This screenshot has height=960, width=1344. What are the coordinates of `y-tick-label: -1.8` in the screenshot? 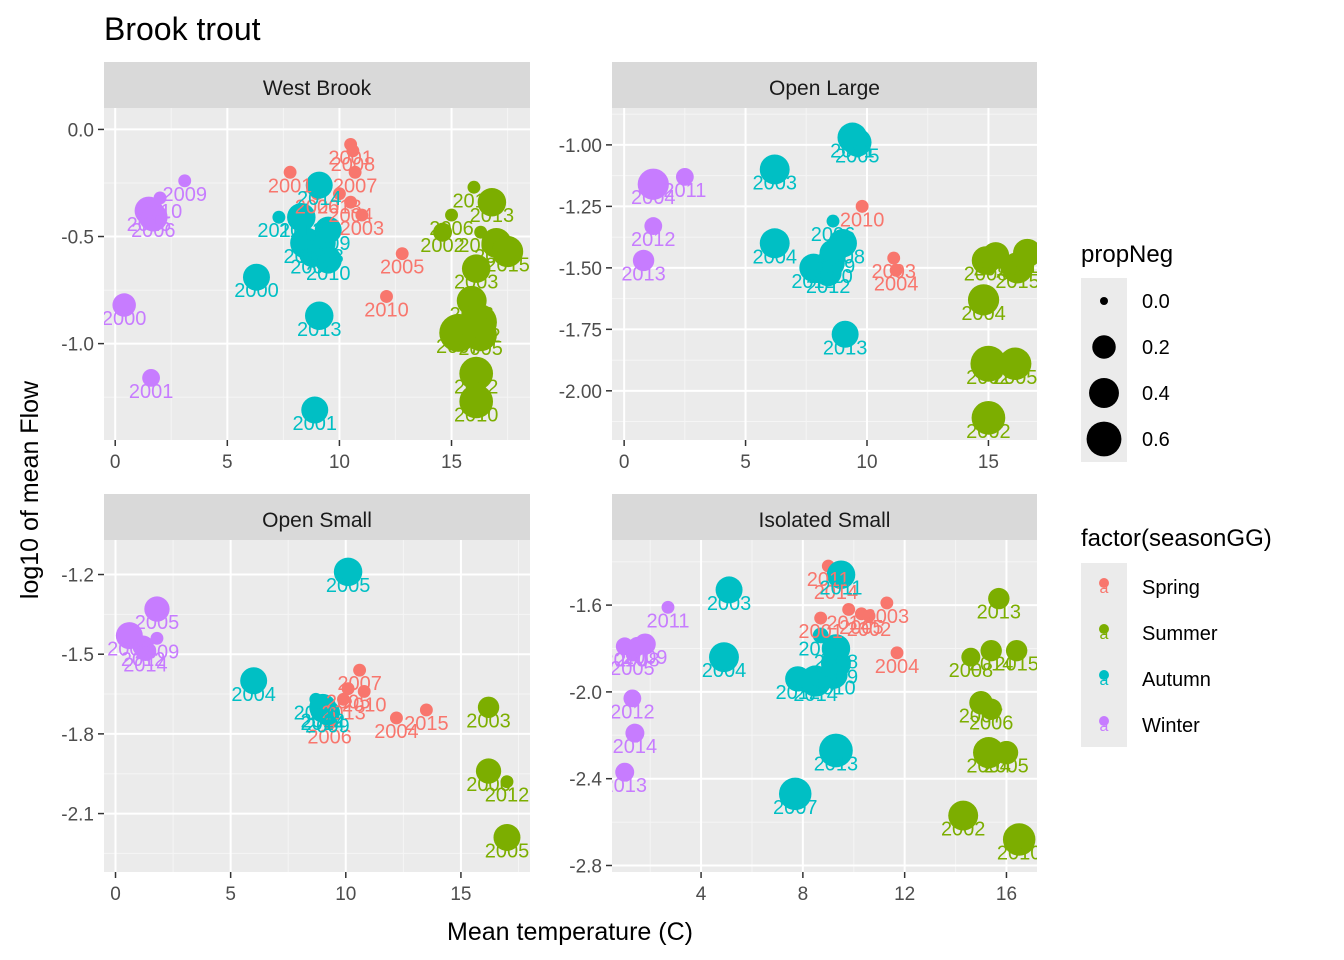 It's located at (77, 735).